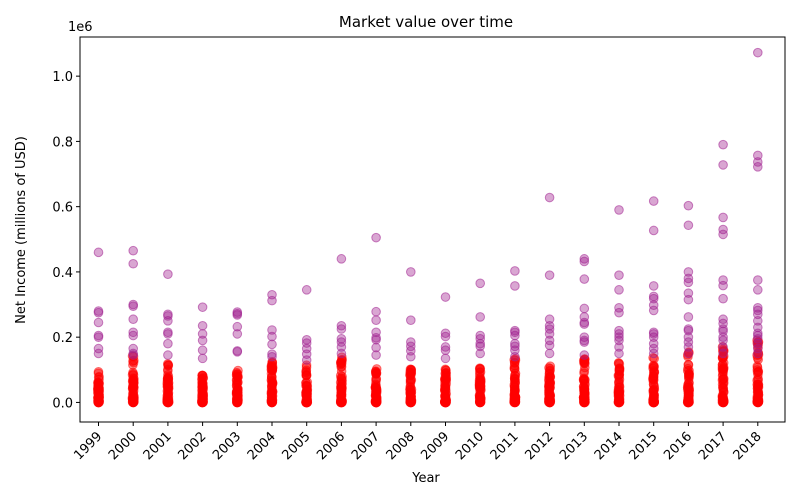 The width and height of the screenshot is (800, 500). I want to click on y-tick-label: 0.2, so click(62, 338).